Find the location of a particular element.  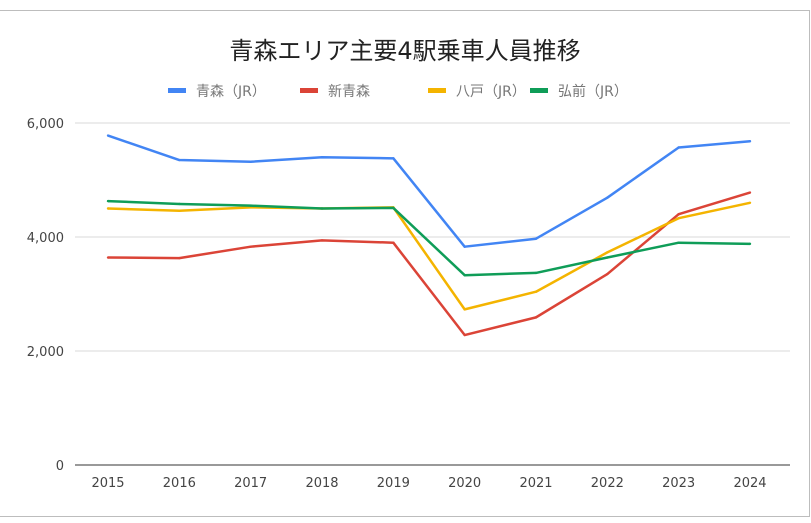

legend-label: 八戸（JR） is located at coordinates (491, 92).